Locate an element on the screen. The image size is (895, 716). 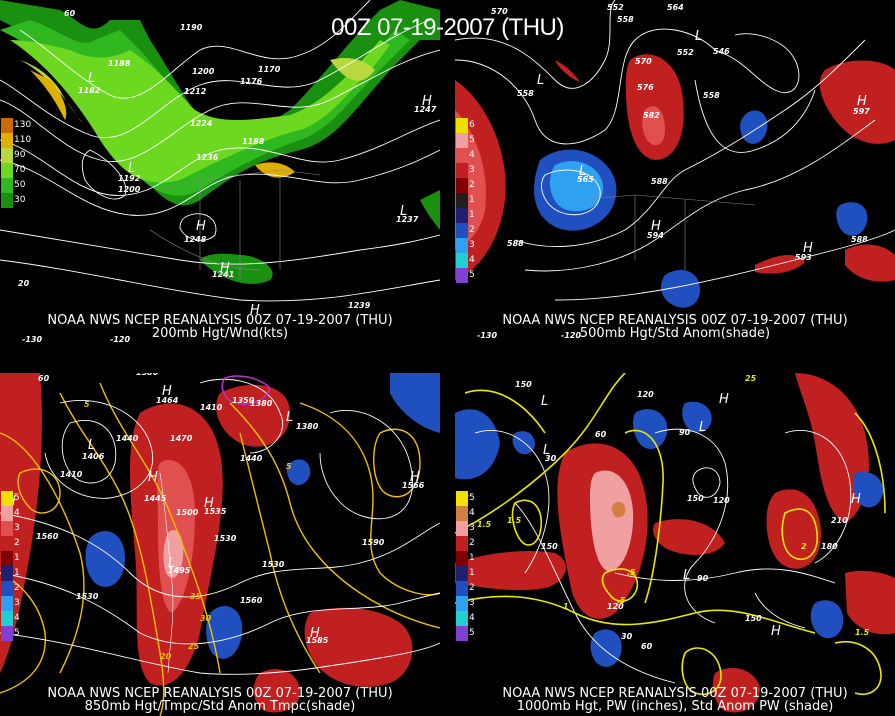
contour-label: 582 is located at coordinates (651, 115).